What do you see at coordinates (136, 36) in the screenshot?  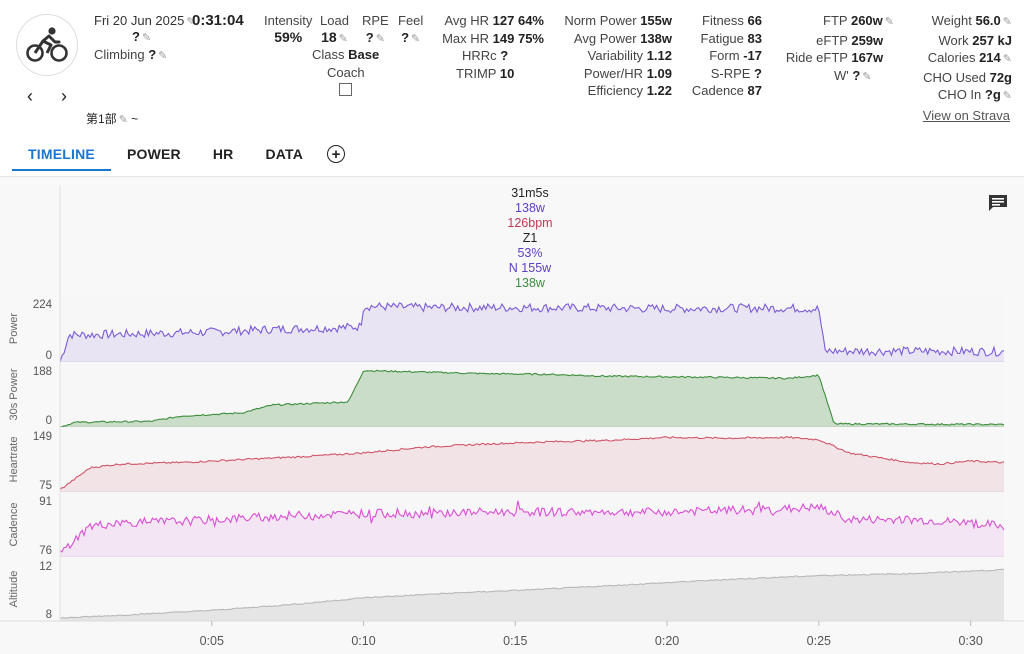 I see `title-value: ?` at bounding box center [136, 36].